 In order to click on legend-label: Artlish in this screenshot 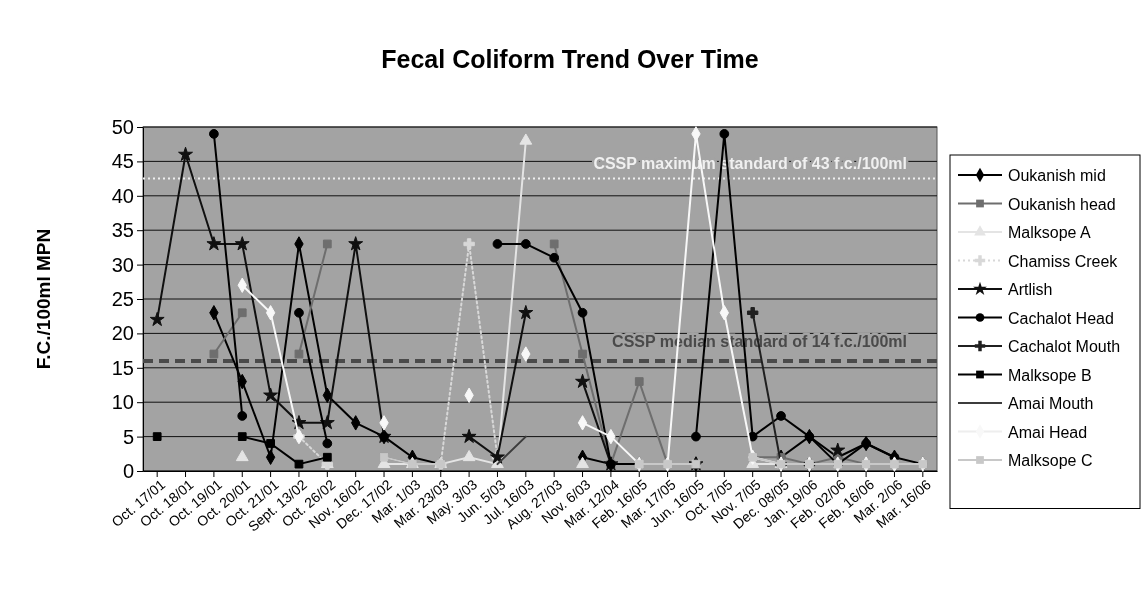, I will do `click(1030, 289)`.